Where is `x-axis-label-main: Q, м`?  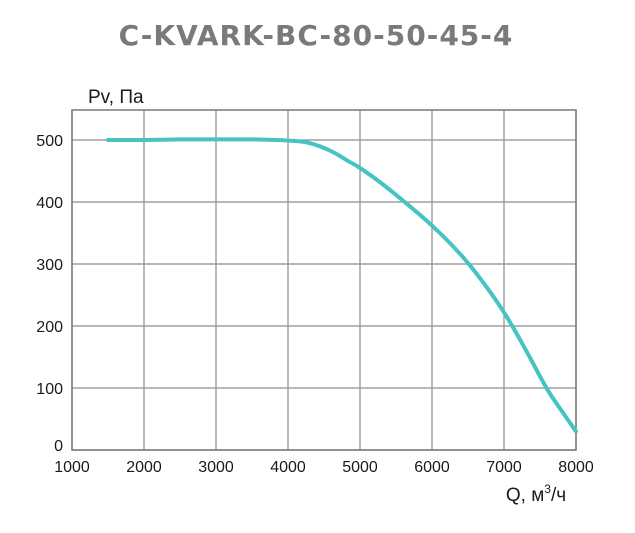 x-axis-label-main: Q, м is located at coordinates (525, 495).